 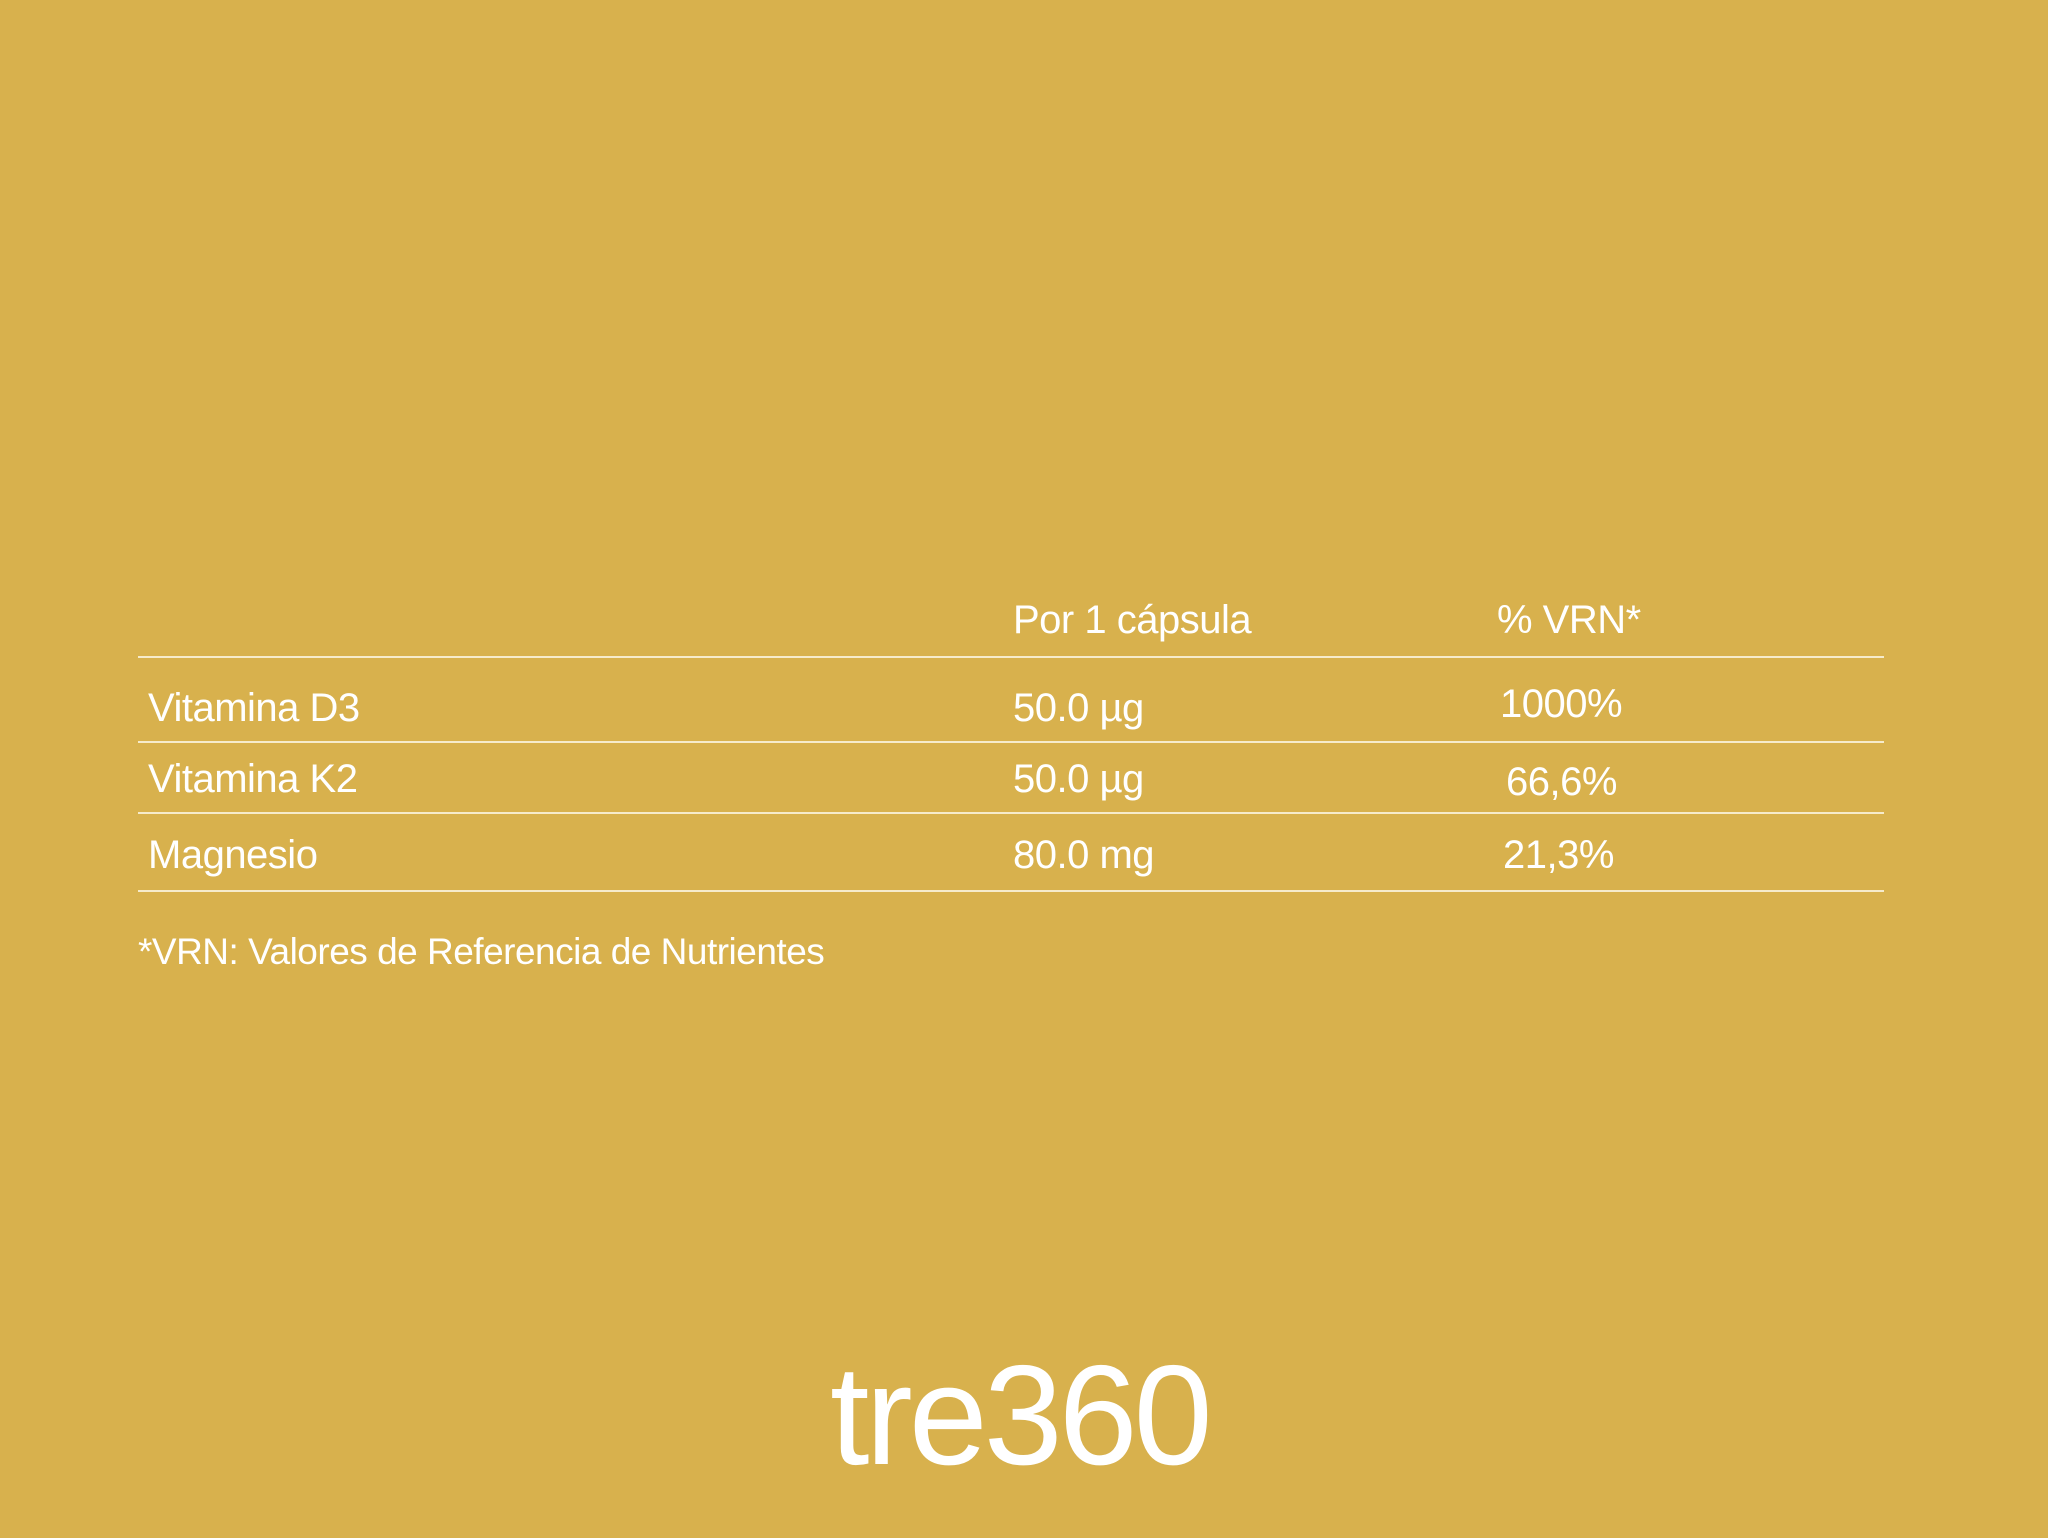 What do you see at coordinates (1561, 782) in the screenshot?
I see `nutrient-vrn: 66,6%` at bounding box center [1561, 782].